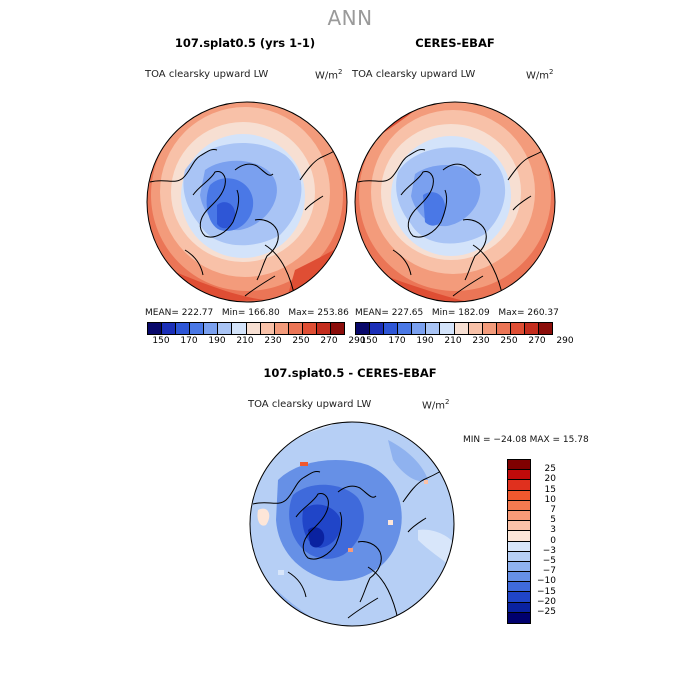 Image resolution: width=700 pixels, height=700 pixels. I want to click on panel-1-variable-label: TOA clearsky upward LW, so click(207, 74).